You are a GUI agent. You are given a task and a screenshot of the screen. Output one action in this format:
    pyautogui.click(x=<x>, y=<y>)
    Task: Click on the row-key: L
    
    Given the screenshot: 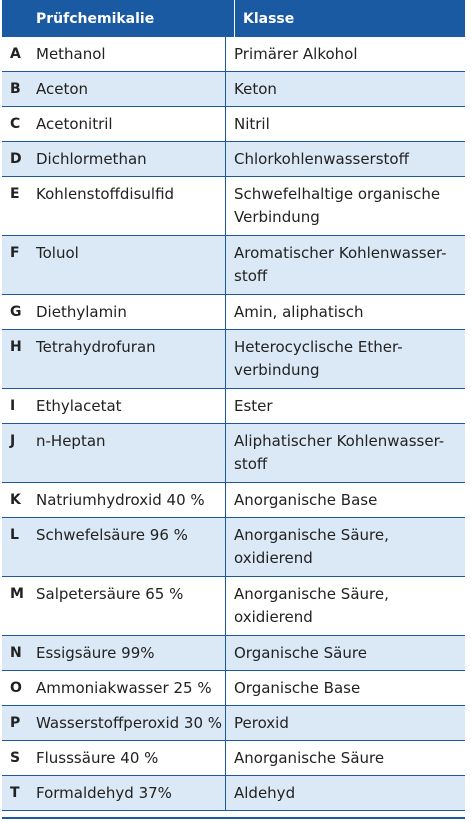 What is the action you would take?
    pyautogui.click(x=14, y=535)
    